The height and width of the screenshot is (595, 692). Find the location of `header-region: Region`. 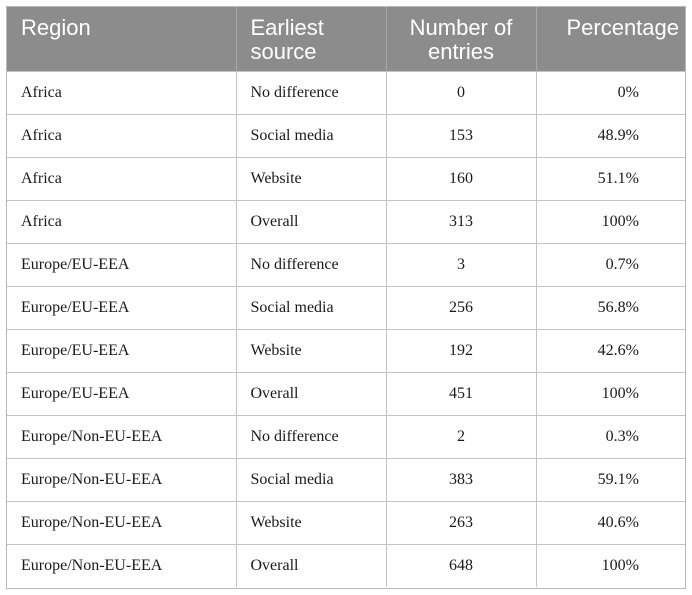

header-region: Region is located at coordinates (122, 39).